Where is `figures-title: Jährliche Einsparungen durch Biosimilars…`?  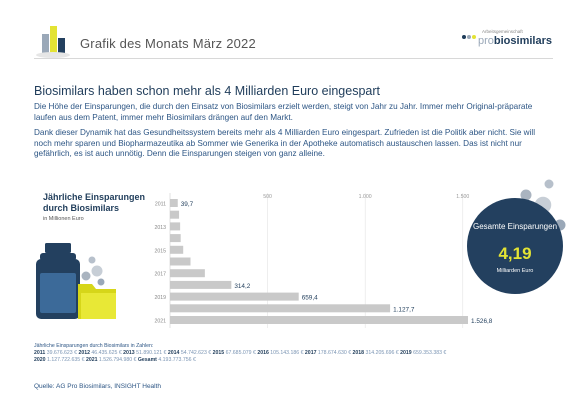 figures-title: Jährliche Einsparungen durch Biosimilars… is located at coordinates (94, 346).